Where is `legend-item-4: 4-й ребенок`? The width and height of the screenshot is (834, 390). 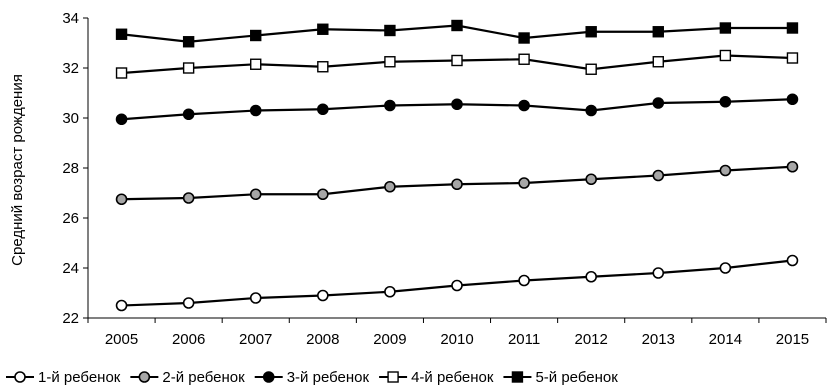
legend-item-4: 4-й ребенок is located at coordinates (436, 377).